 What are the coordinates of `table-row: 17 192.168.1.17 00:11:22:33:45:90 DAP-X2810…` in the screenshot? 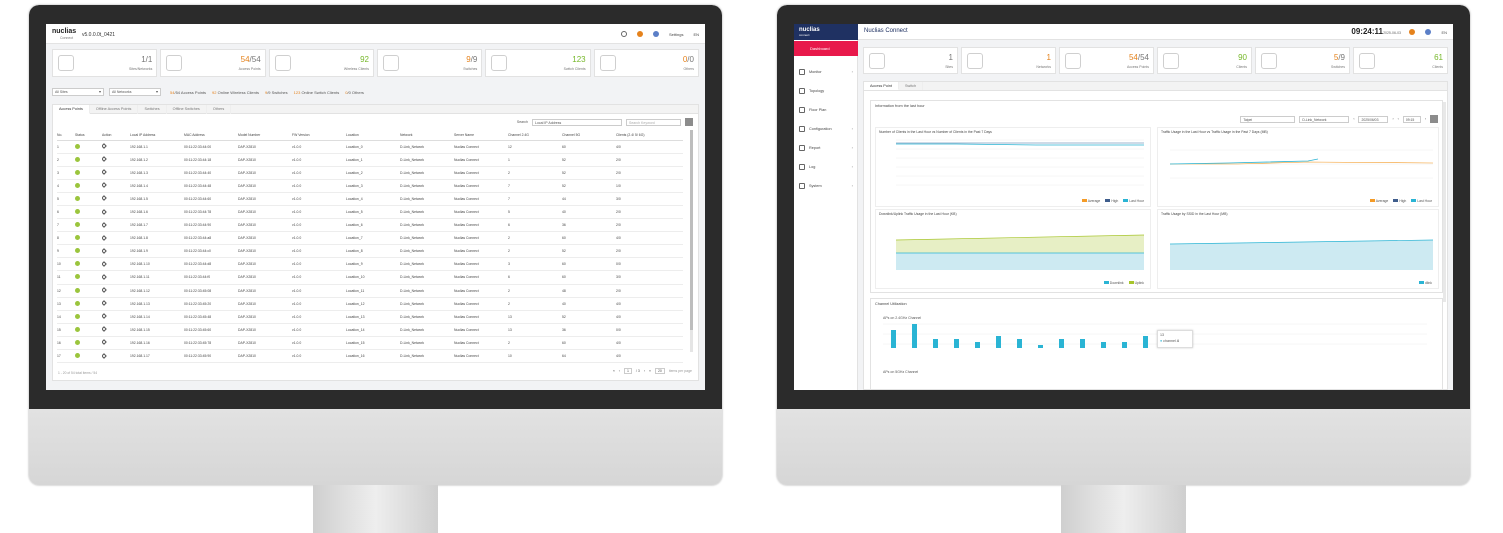 It's located at (370, 356).